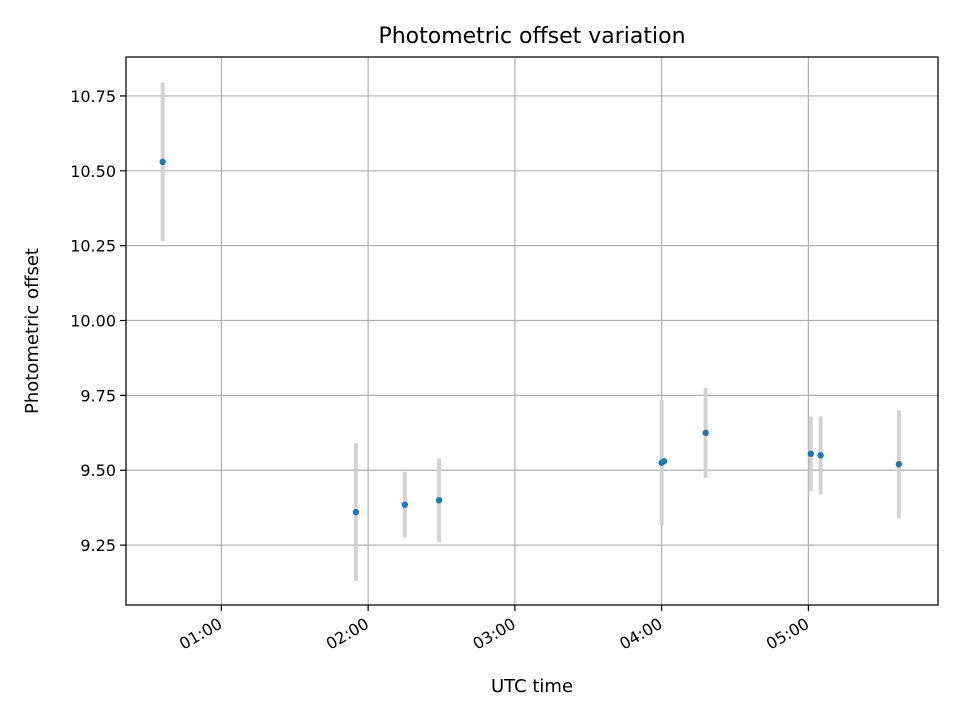 Image resolution: width=960 pixels, height=724 pixels. I want to click on y-axis-label: Photometric offset, so click(32, 331).